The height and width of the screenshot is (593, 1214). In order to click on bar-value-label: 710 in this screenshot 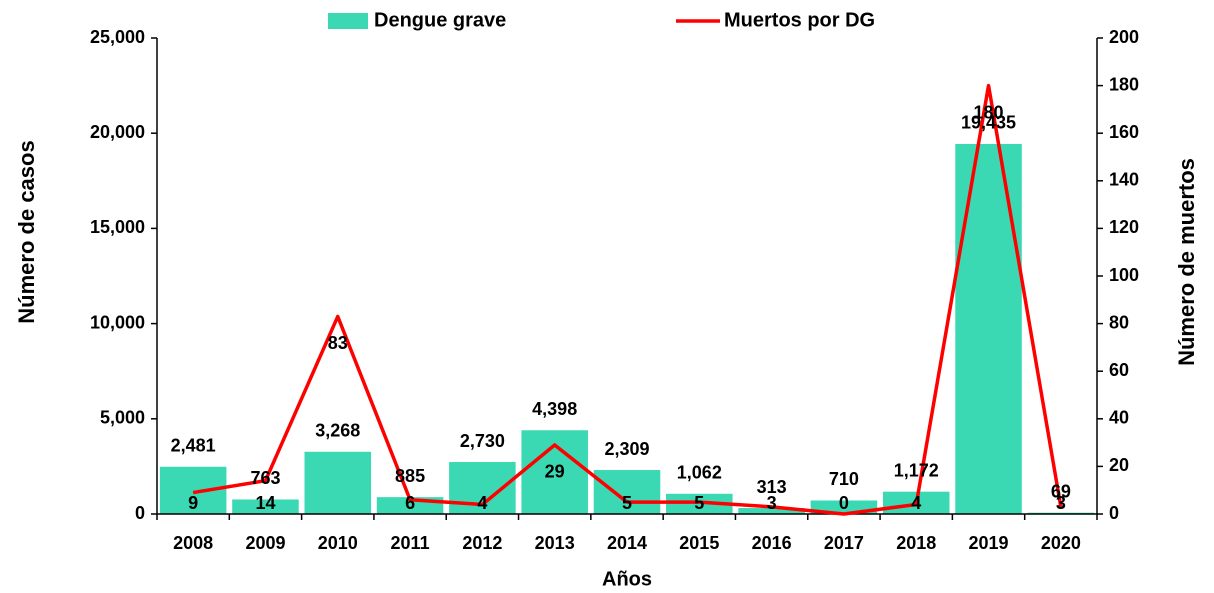, I will do `click(844, 479)`.